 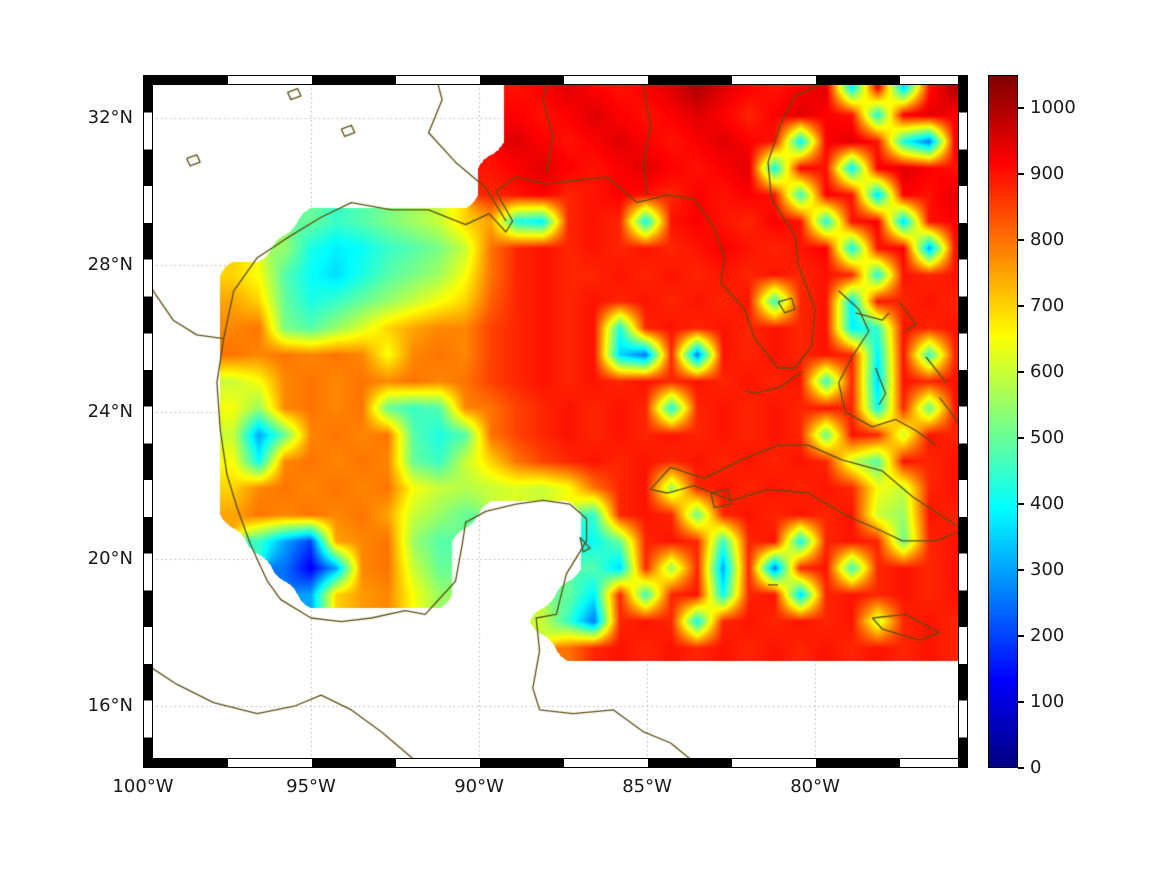 What do you see at coordinates (963, 421) in the screenshot?
I see `map-frame-right` at bounding box center [963, 421].